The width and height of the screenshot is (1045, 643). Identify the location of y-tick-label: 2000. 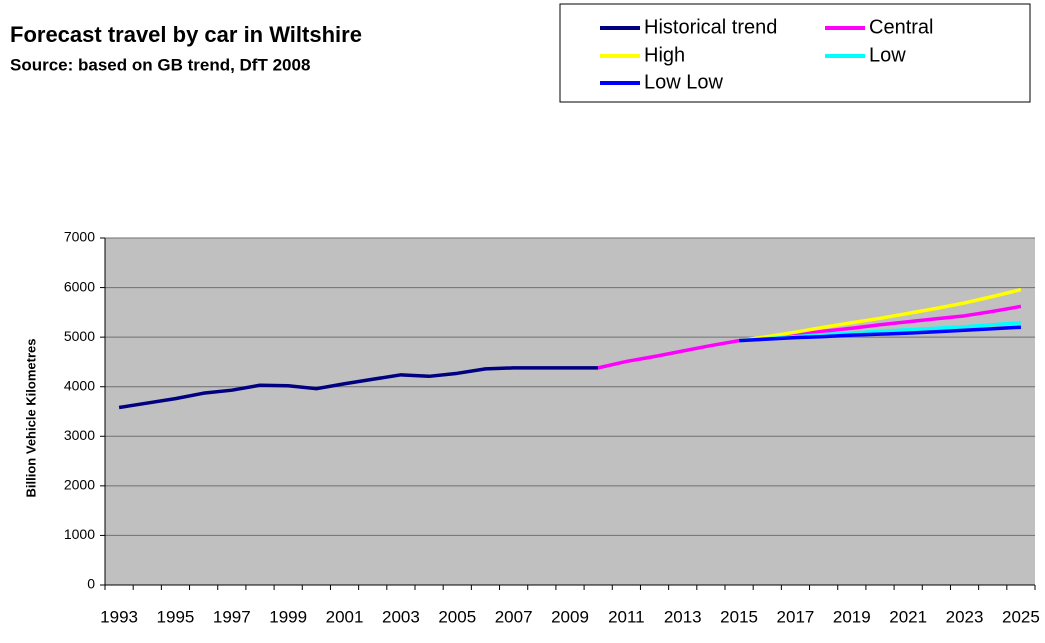
(79, 485).